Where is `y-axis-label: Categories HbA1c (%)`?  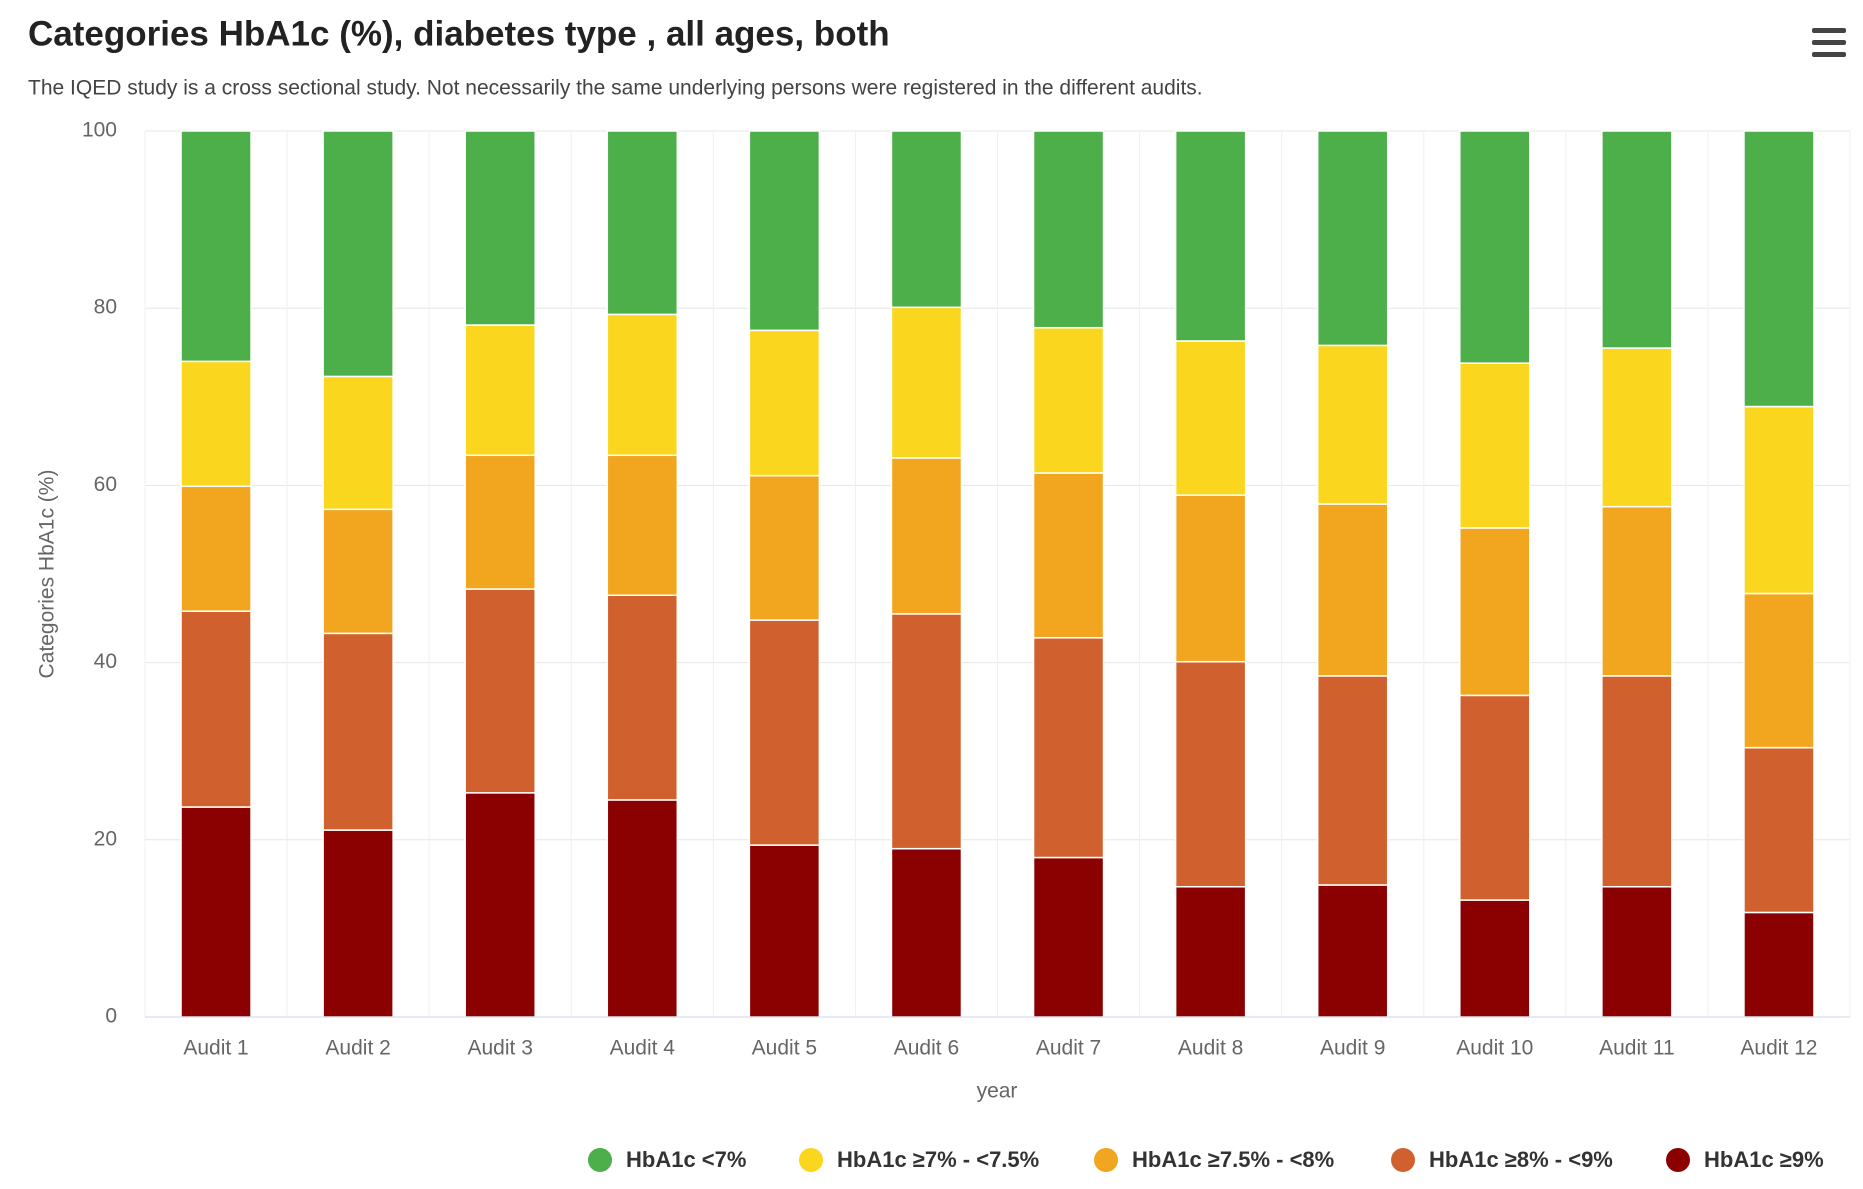
y-axis-label: Categories HbA1c (%) is located at coordinates (47, 574).